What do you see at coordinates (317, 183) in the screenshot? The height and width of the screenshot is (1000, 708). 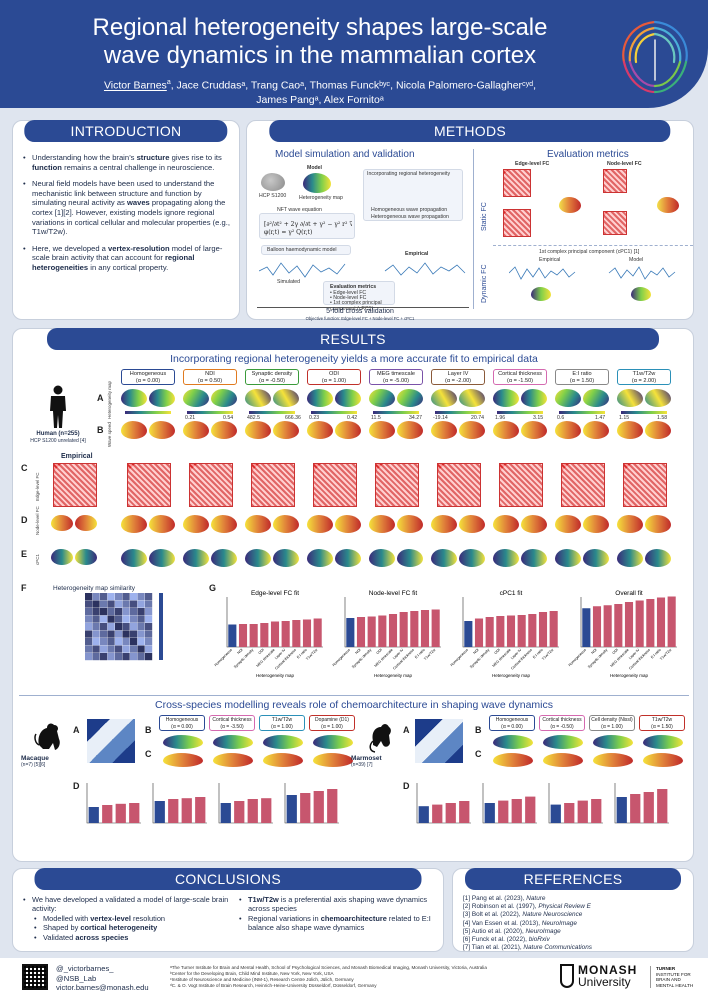 I see `hetero-map-thumb` at bounding box center [317, 183].